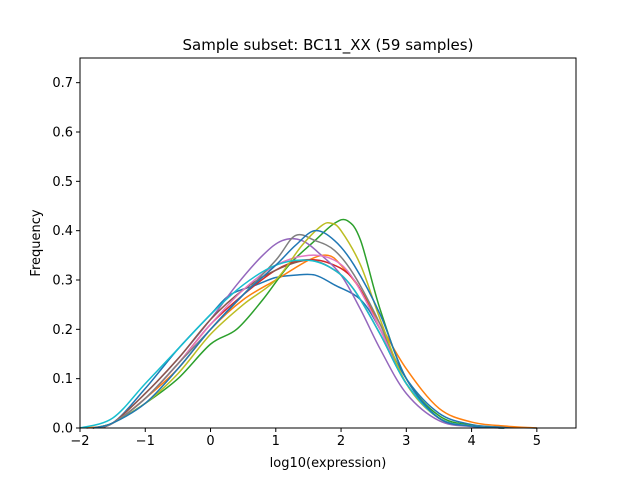 The image size is (640, 480). What do you see at coordinates (537, 441) in the screenshot?
I see `x-tick-label: 5` at bounding box center [537, 441].